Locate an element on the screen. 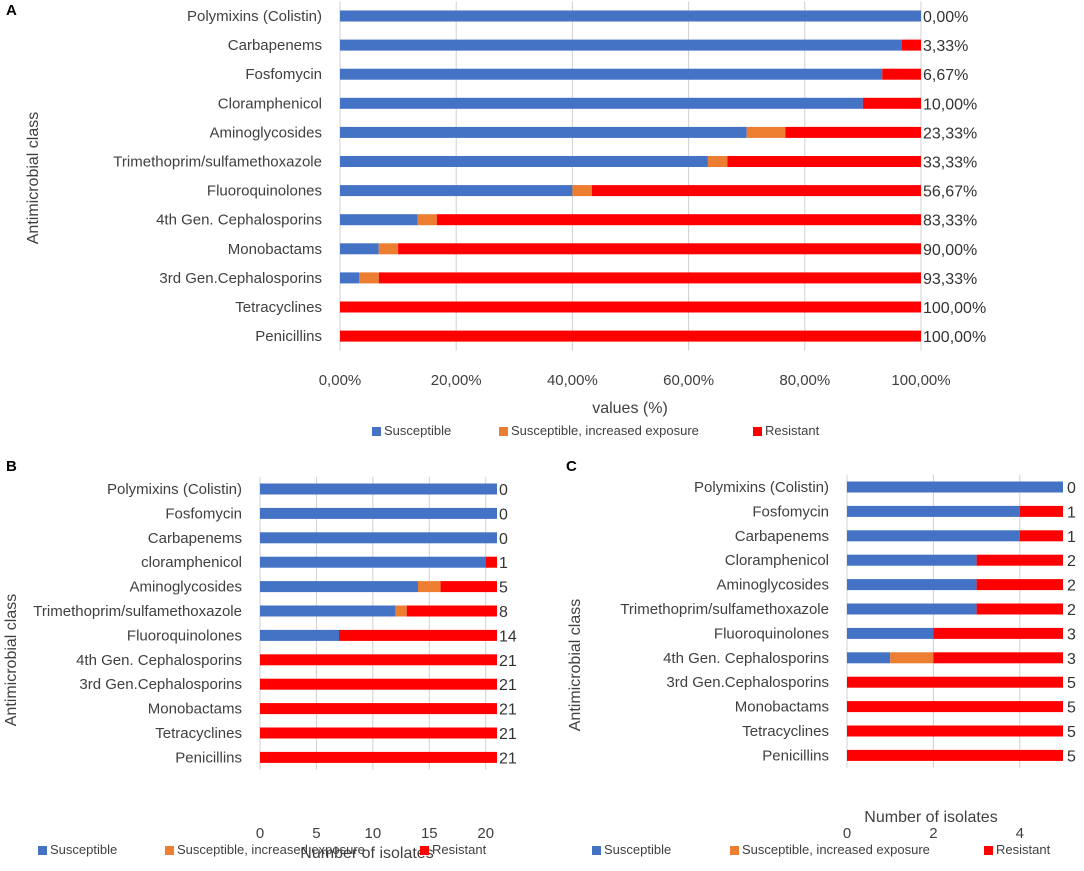 This screenshot has width=1084, height=871. data-label: 1 is located at coordinates (503, 563).